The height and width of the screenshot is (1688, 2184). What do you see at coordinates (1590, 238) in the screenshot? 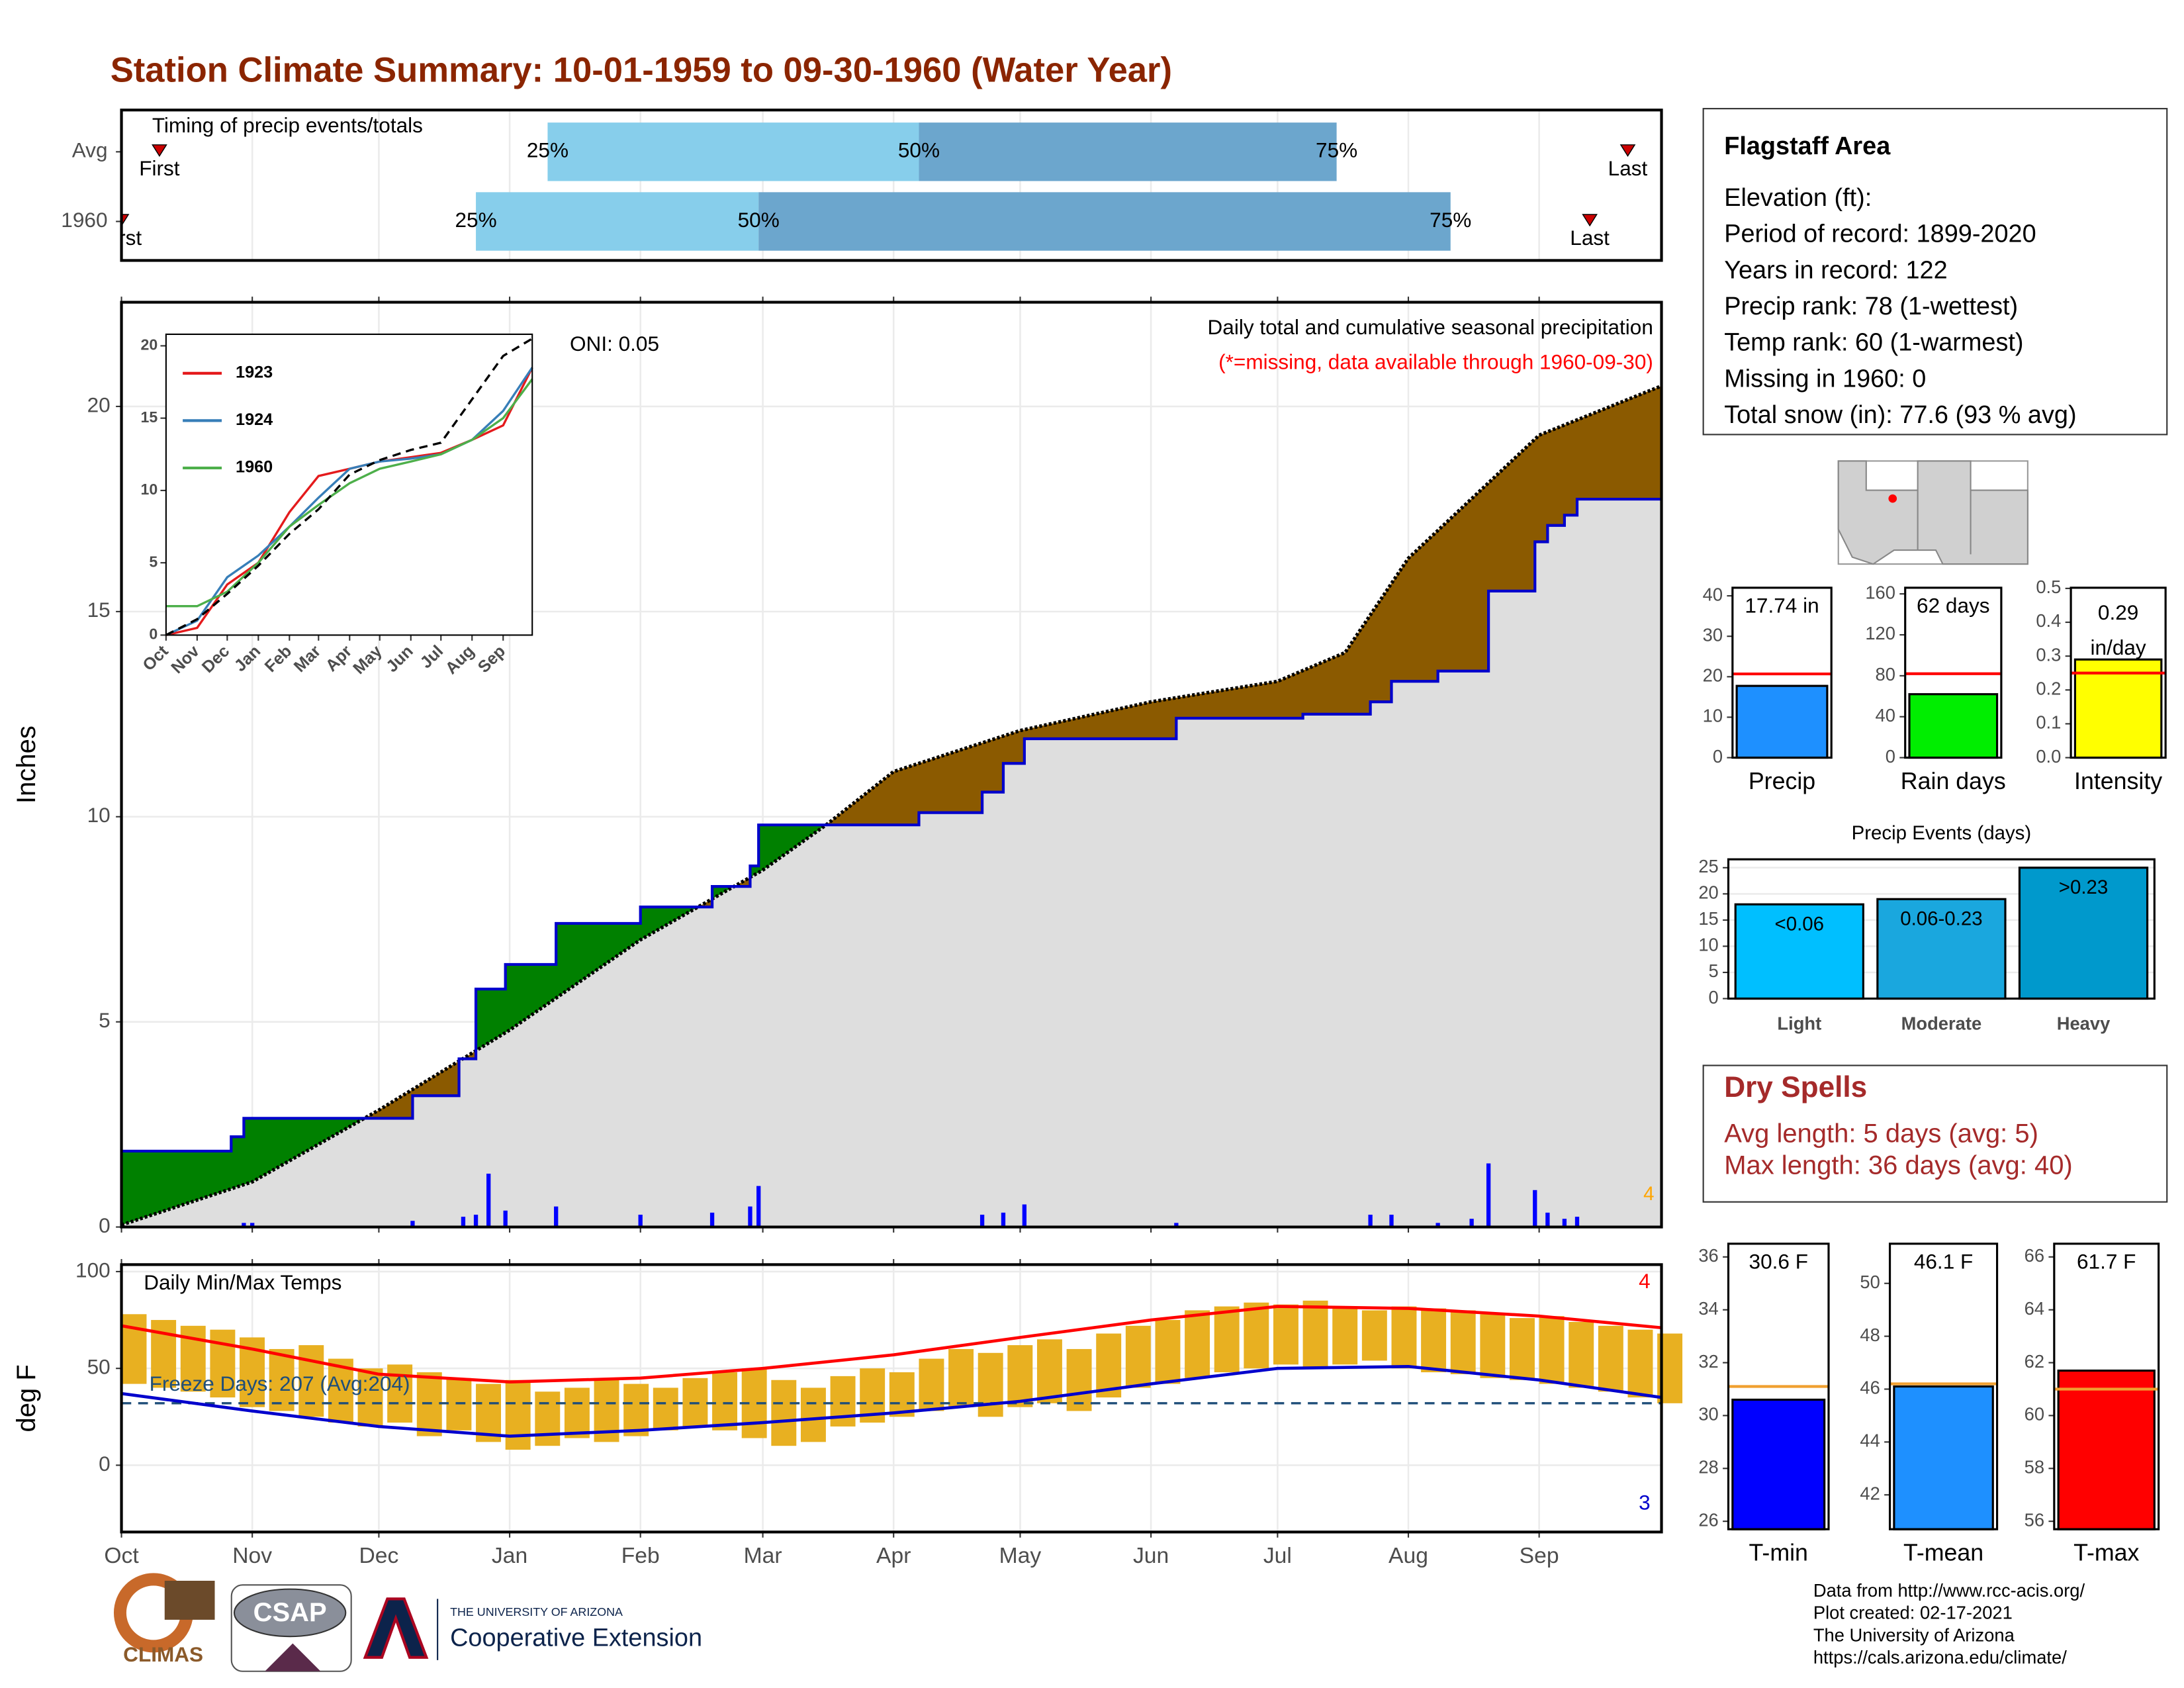
I see `marker-label: Last` at bounding box center [1590, 238].